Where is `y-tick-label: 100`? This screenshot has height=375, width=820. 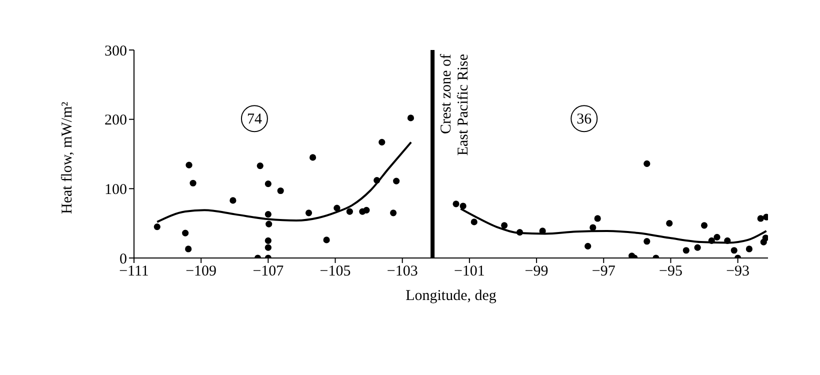 y-tick-label: 100 is located at coordinates (115, 190).